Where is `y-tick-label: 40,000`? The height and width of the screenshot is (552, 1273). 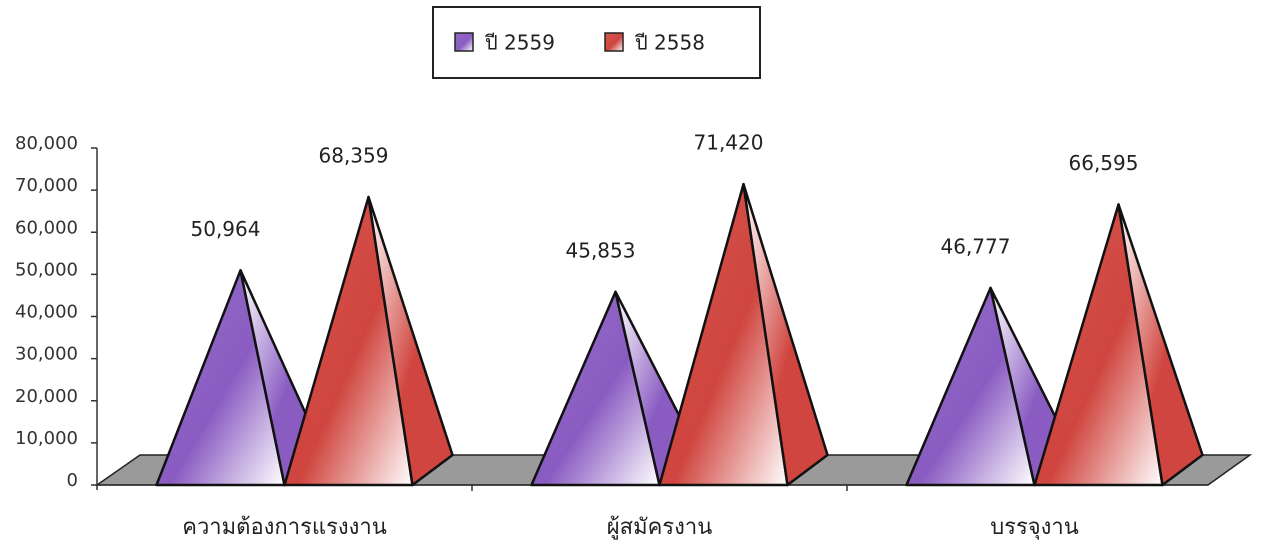 y-tick-label: 40,000 is located at coordinates (46, 312).